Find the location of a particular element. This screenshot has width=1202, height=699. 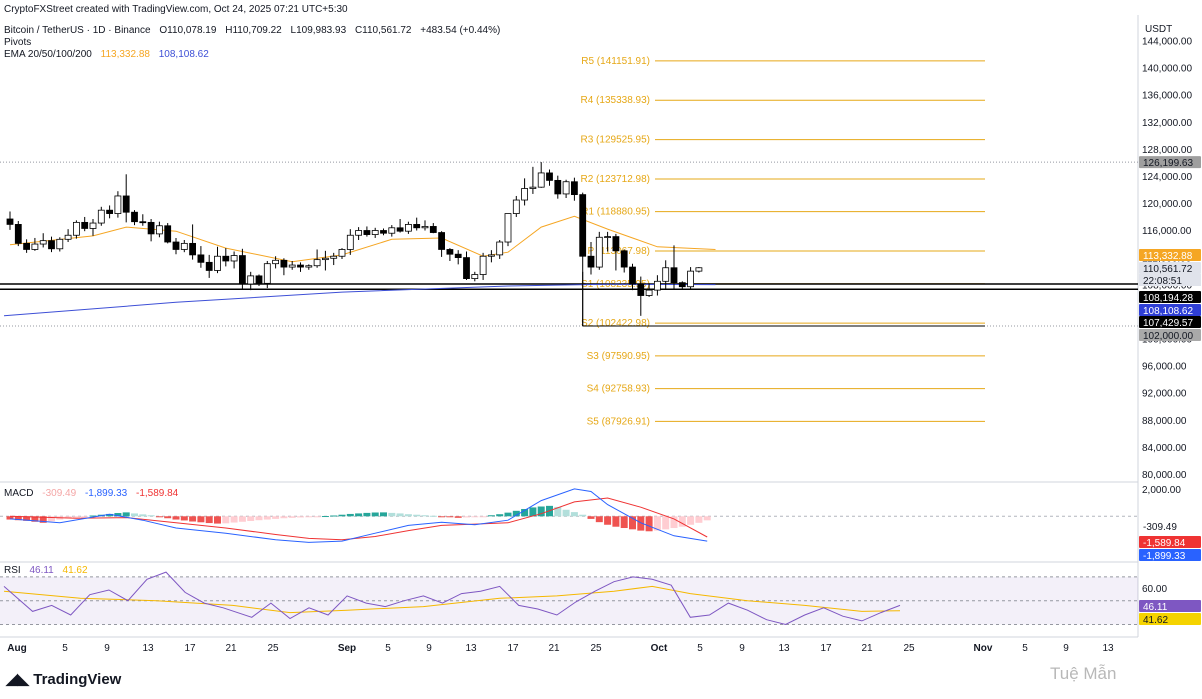

macd-line is located at coordinates (358, 515).